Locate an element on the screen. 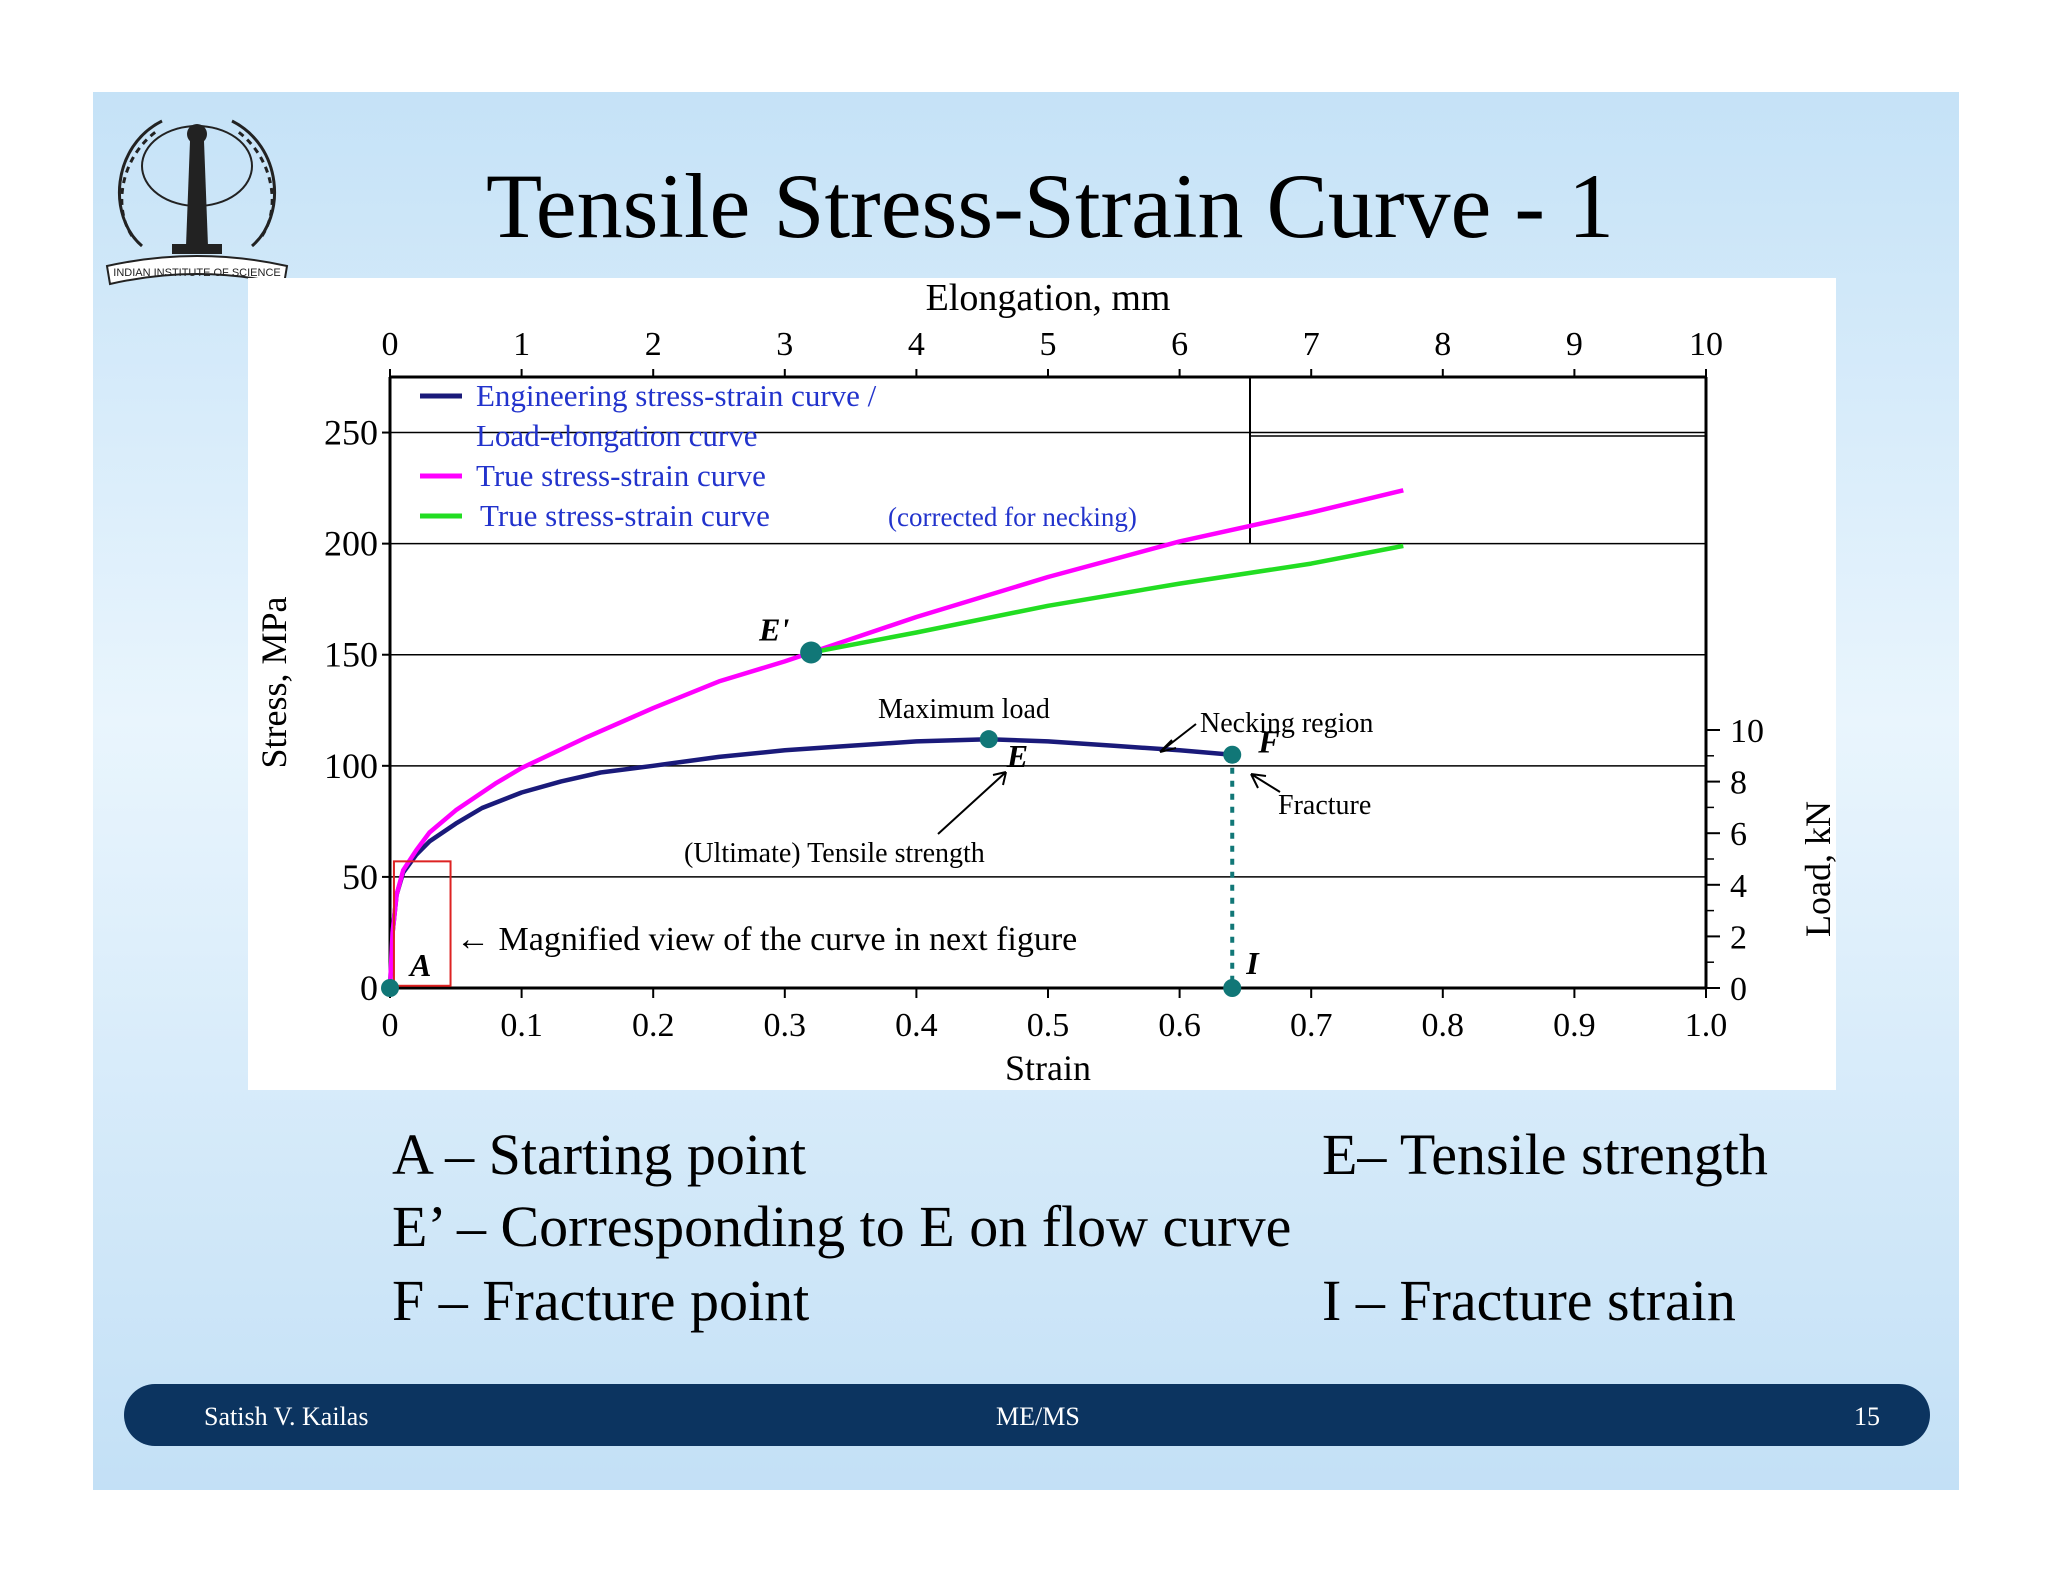 The height and width of the screenshot is (1582, 2048). iisc-logo: INDIAN INSTITUTE OF SCIENCE is located at coordinates (197, 202).